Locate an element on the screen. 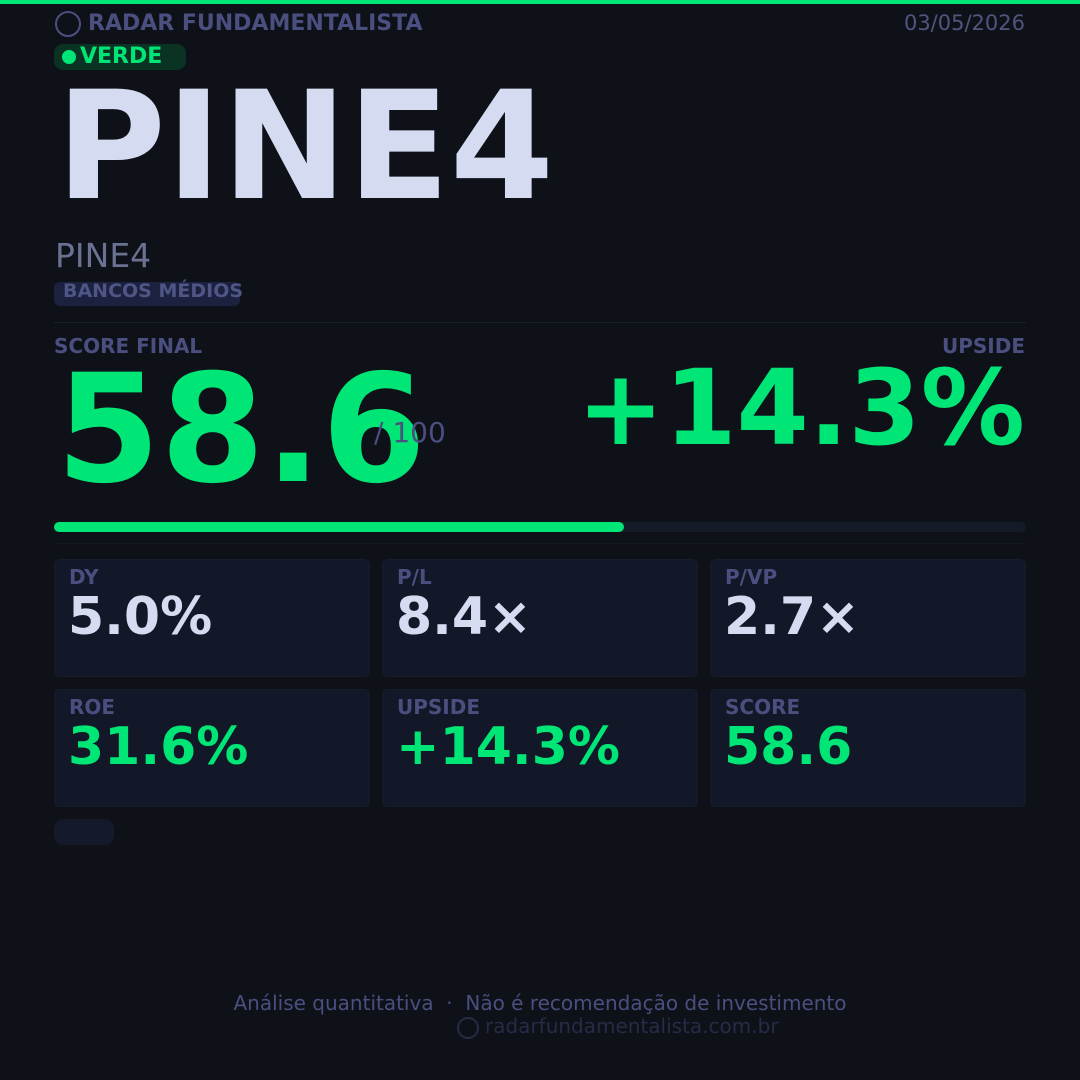  badge-dot is located at coordinates (69, 57).